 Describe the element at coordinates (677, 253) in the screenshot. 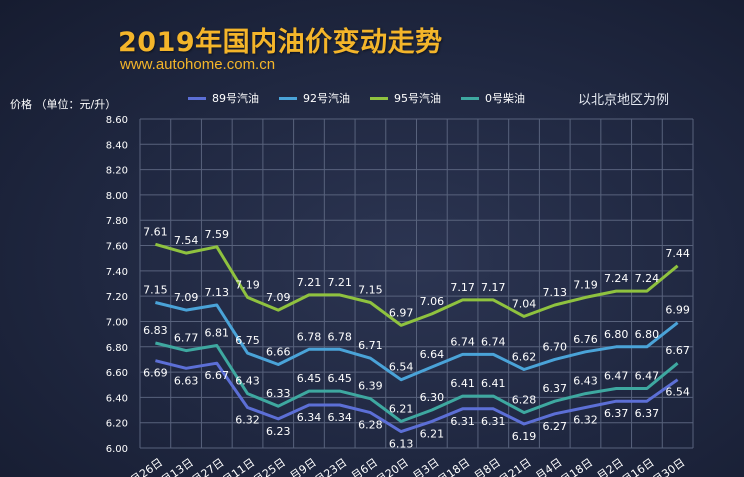

I see `data-label: 7.44` at that location.